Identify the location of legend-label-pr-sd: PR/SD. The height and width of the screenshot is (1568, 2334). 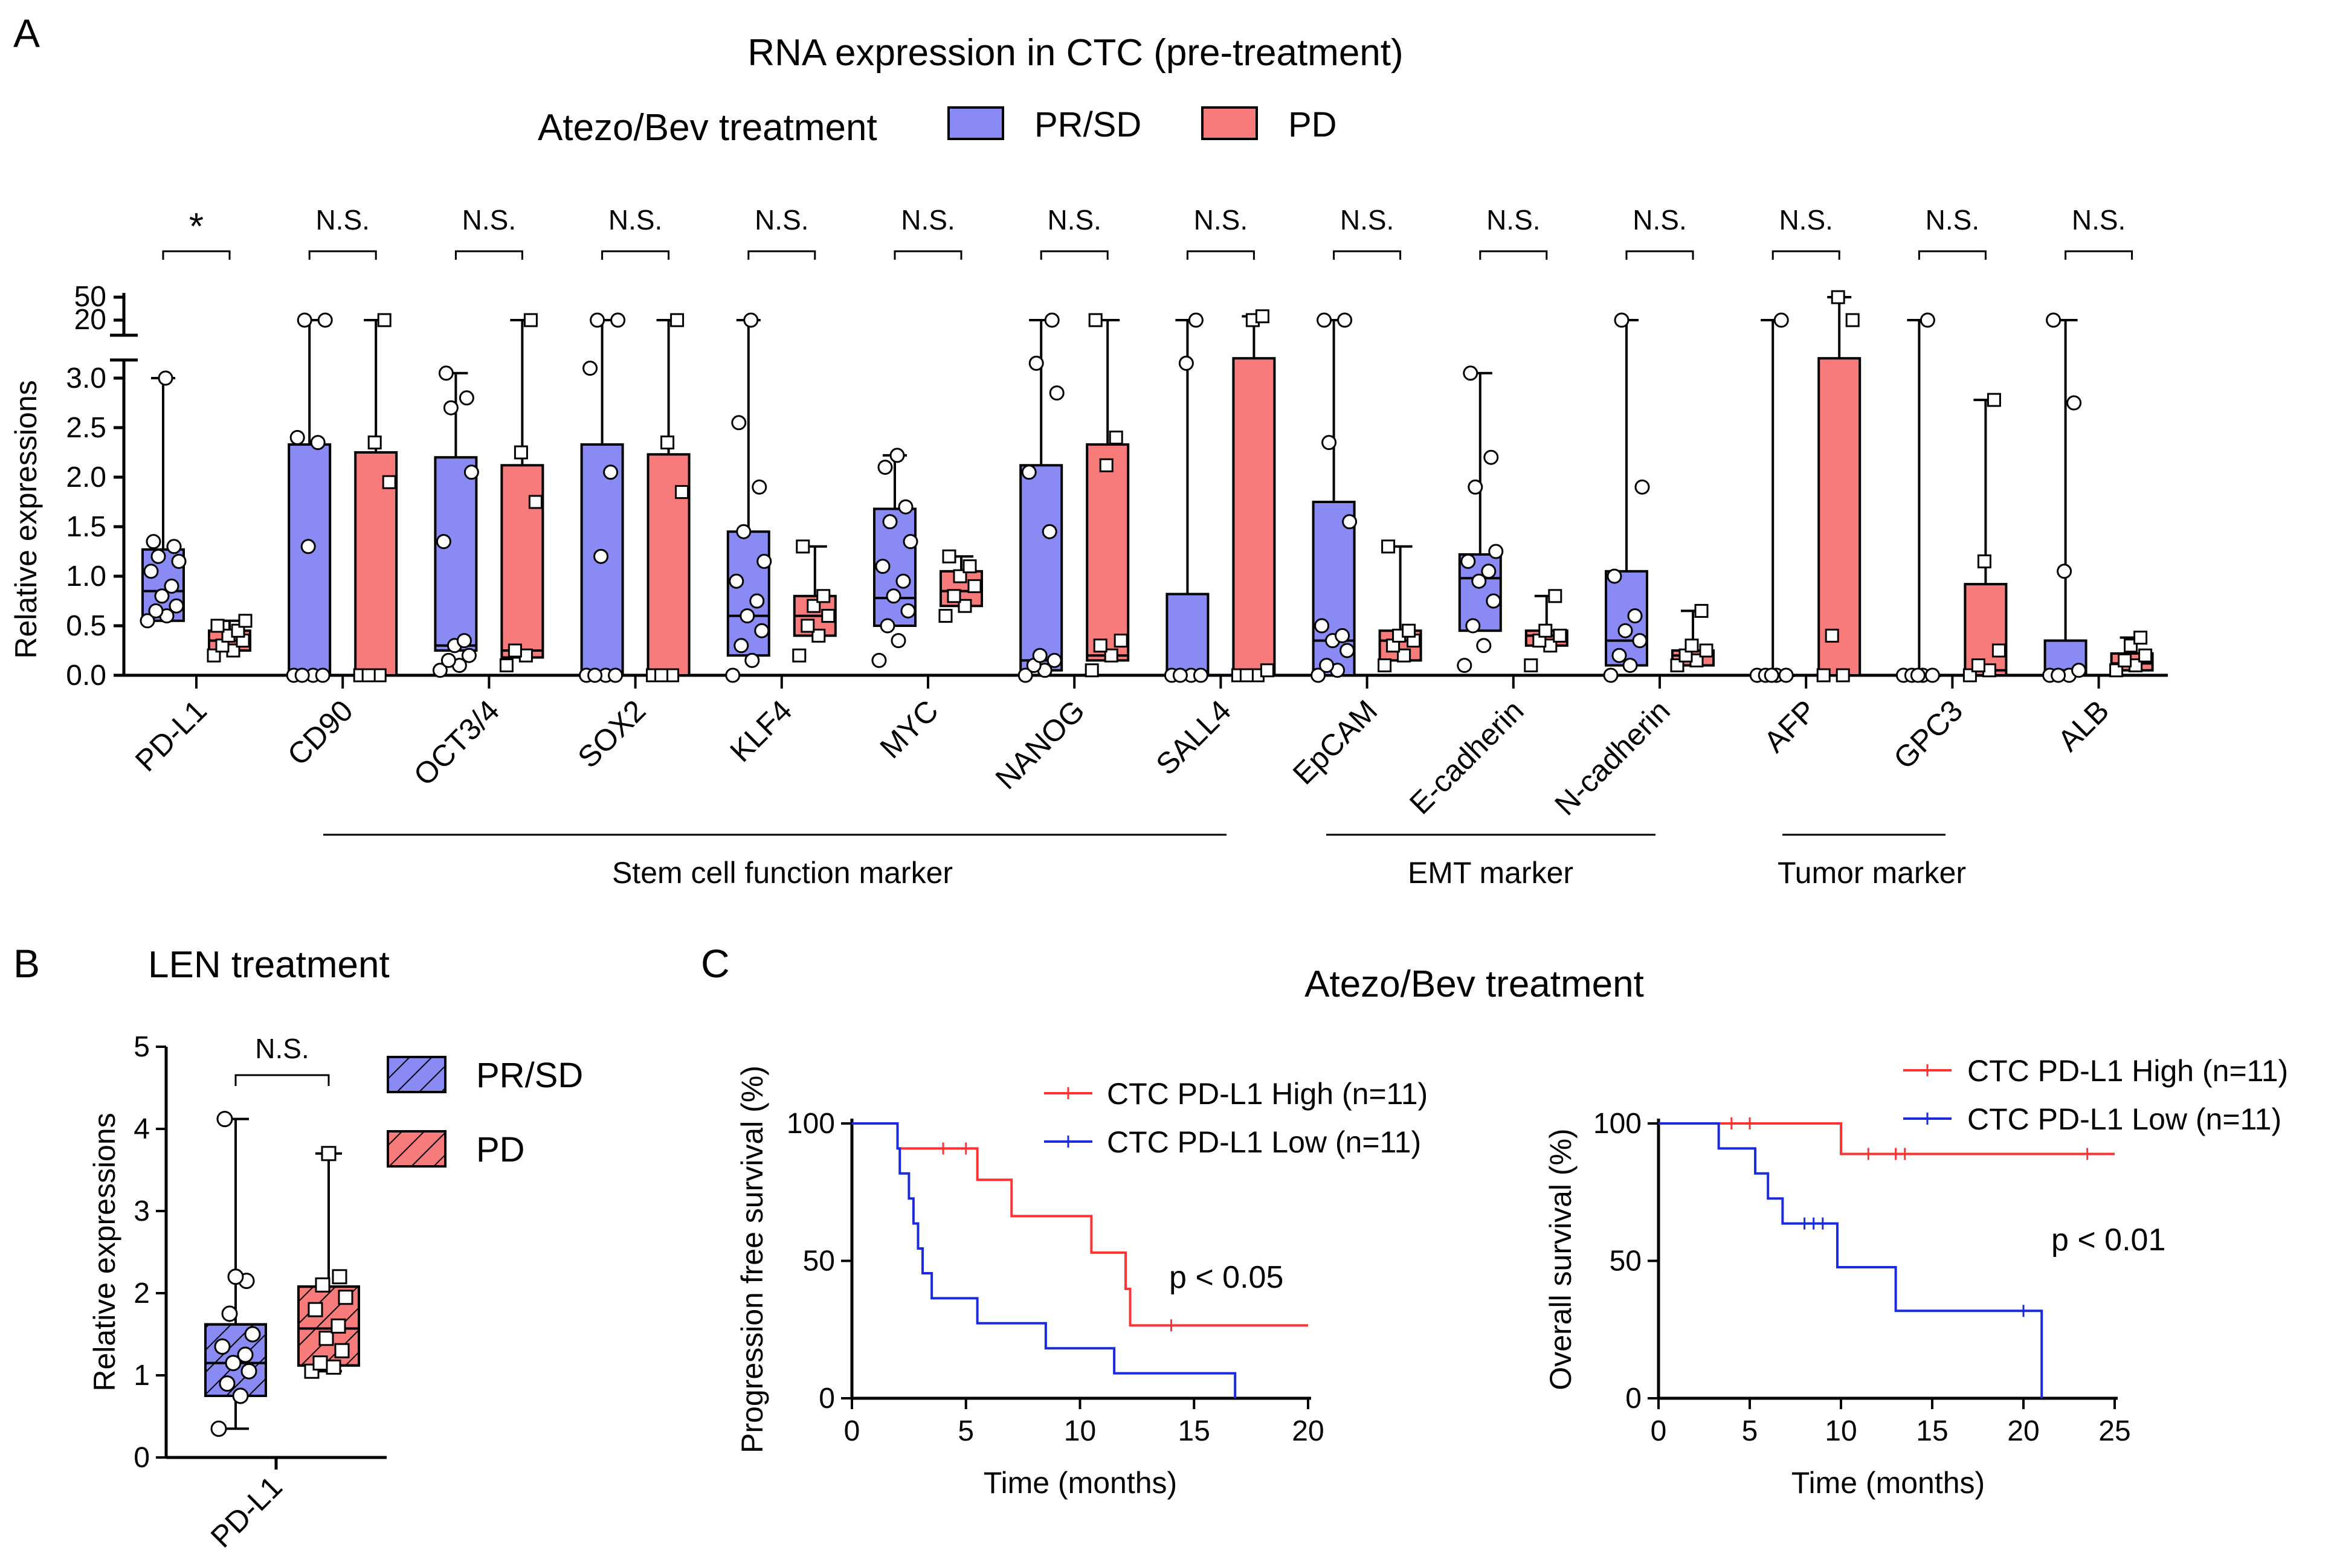
(1087, 124).